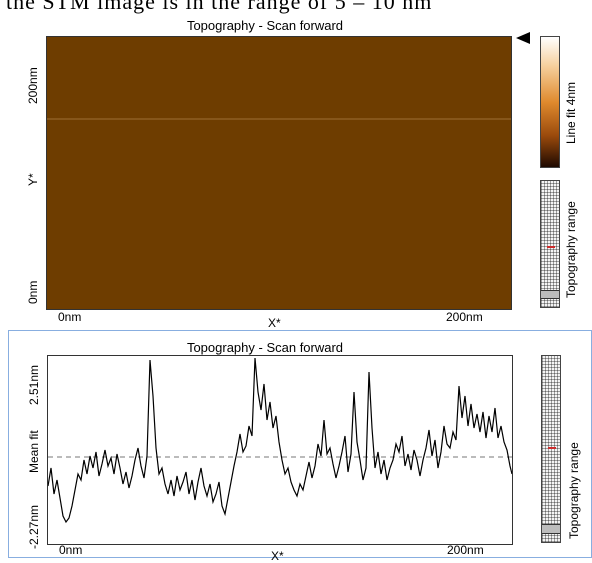  Describe the element at coordinates (70, 317) in the screenshot. I see `map-x-tick-left: 0nm` at that location.